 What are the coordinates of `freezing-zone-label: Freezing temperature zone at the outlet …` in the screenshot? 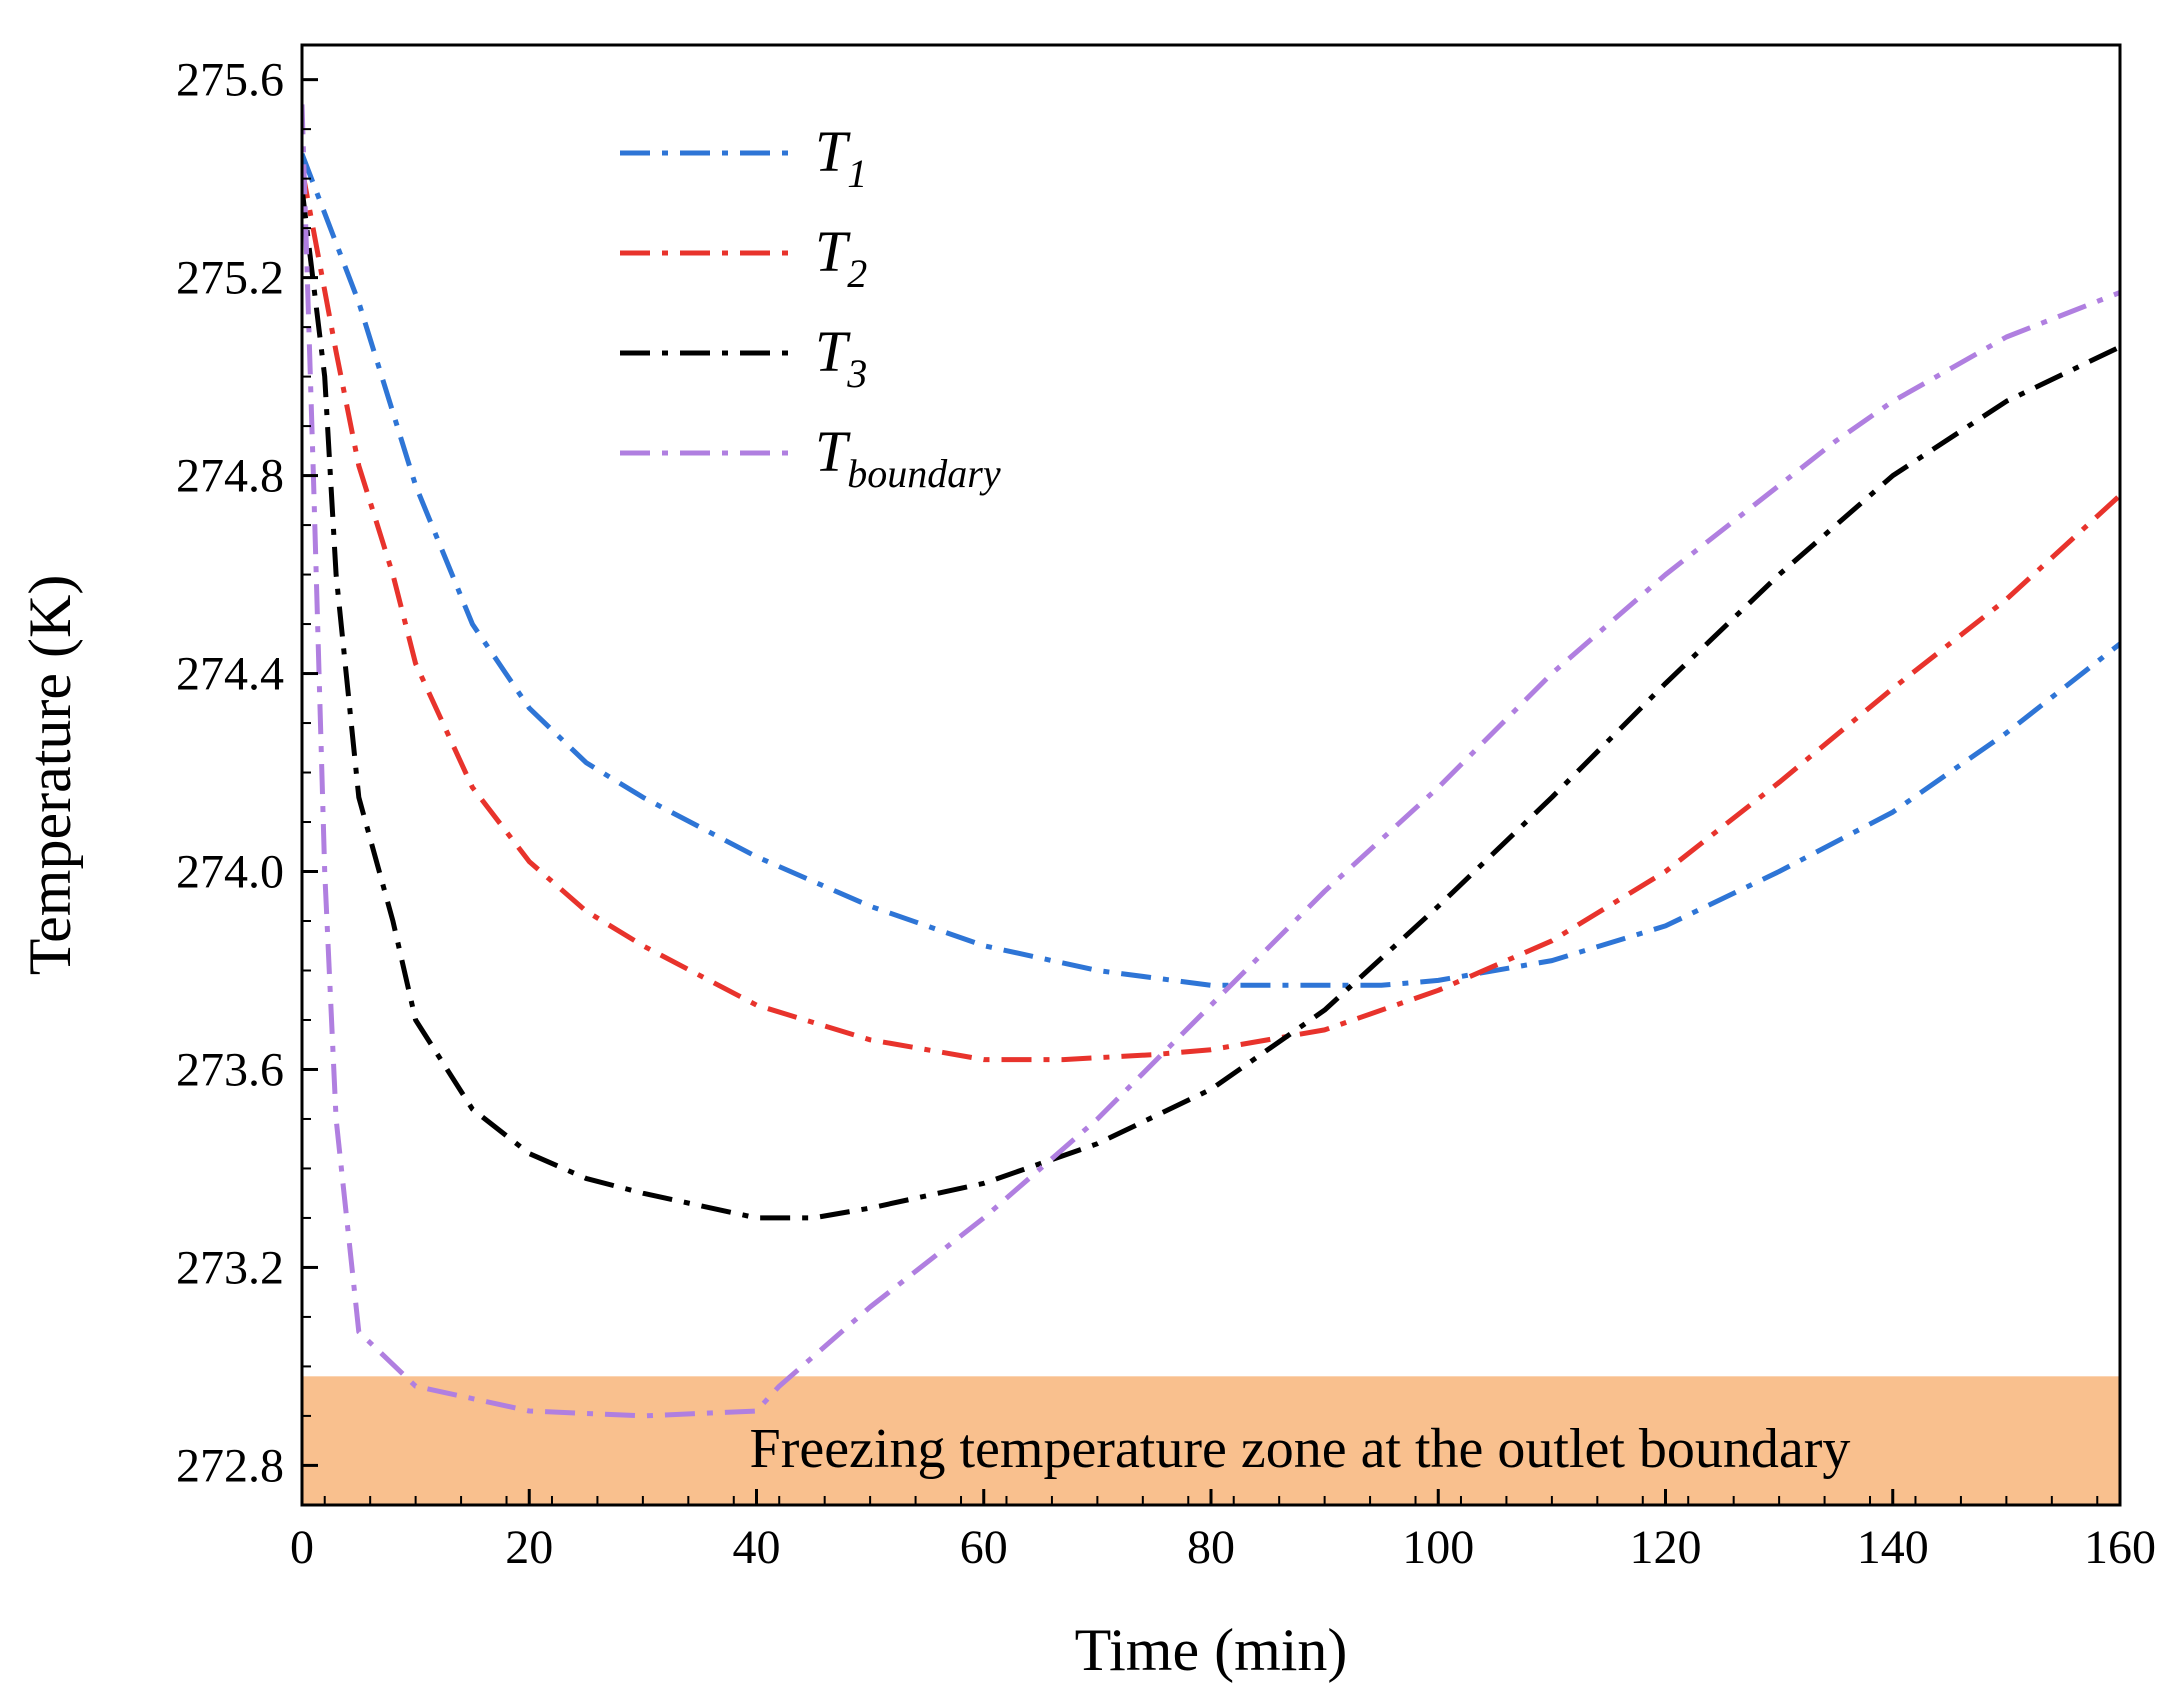 It's located at (1300, 1449).